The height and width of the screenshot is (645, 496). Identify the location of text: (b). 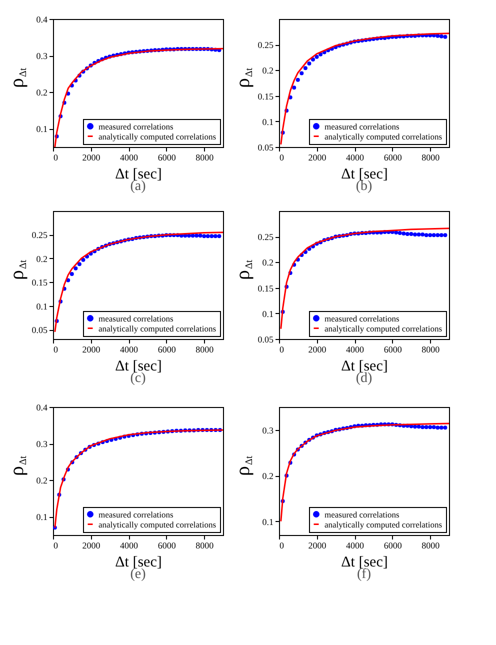
(364, 186).